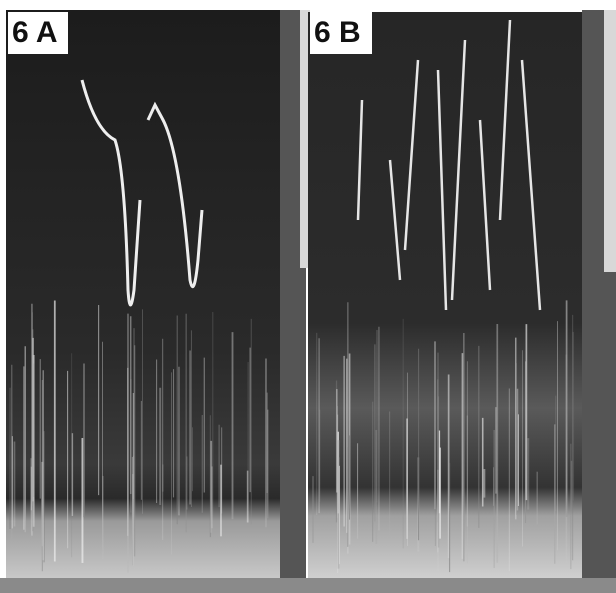 The height and width of the screenshot is (593, 616). I want to click on scale-bar-a, so click(305, 139).